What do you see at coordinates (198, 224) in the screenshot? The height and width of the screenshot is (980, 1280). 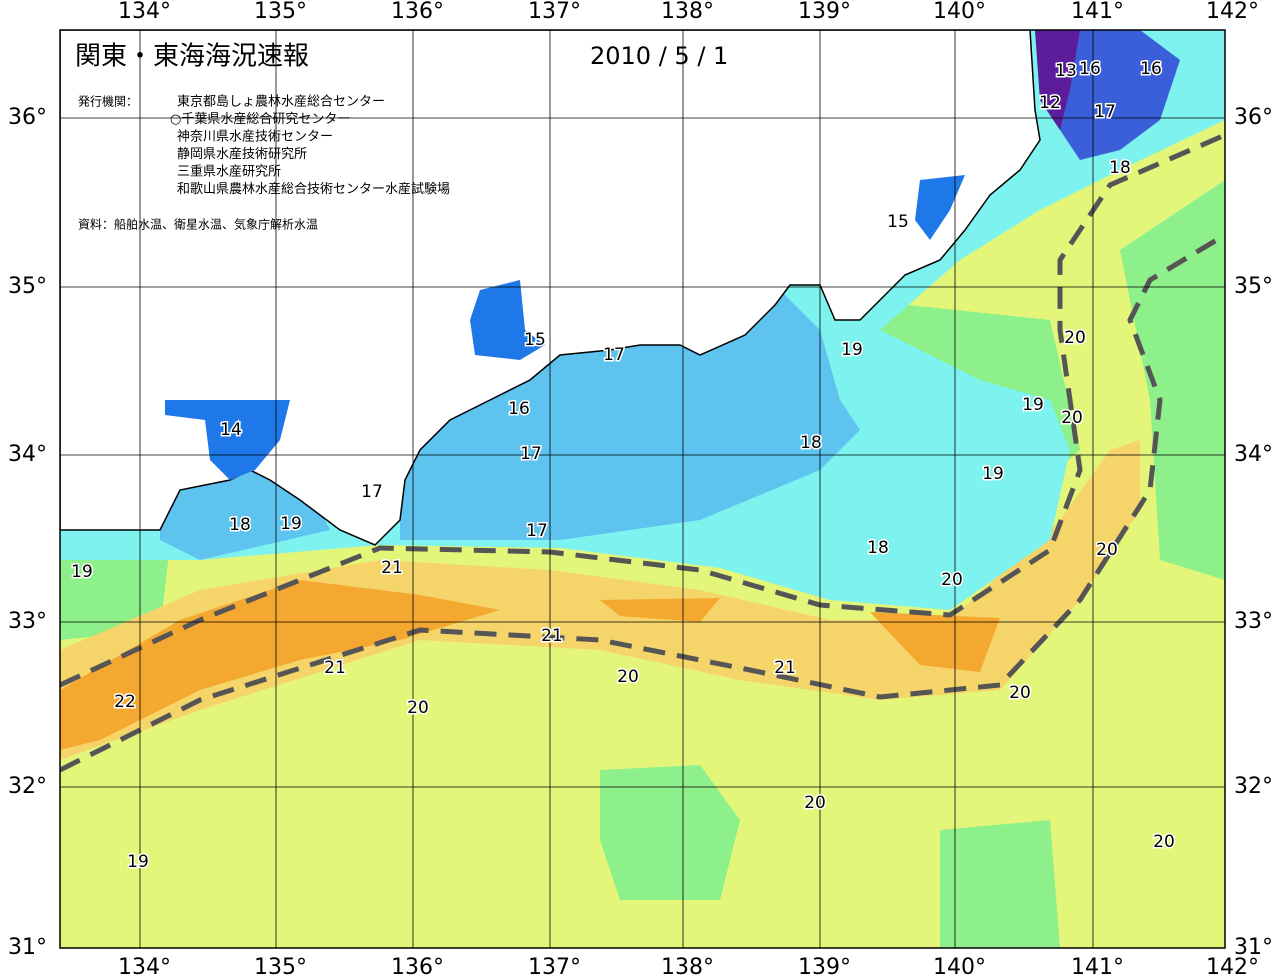 I see `source: 資料：船舶水温、衛星水温、気象庁解析水温` at bounding box center [198, 224].